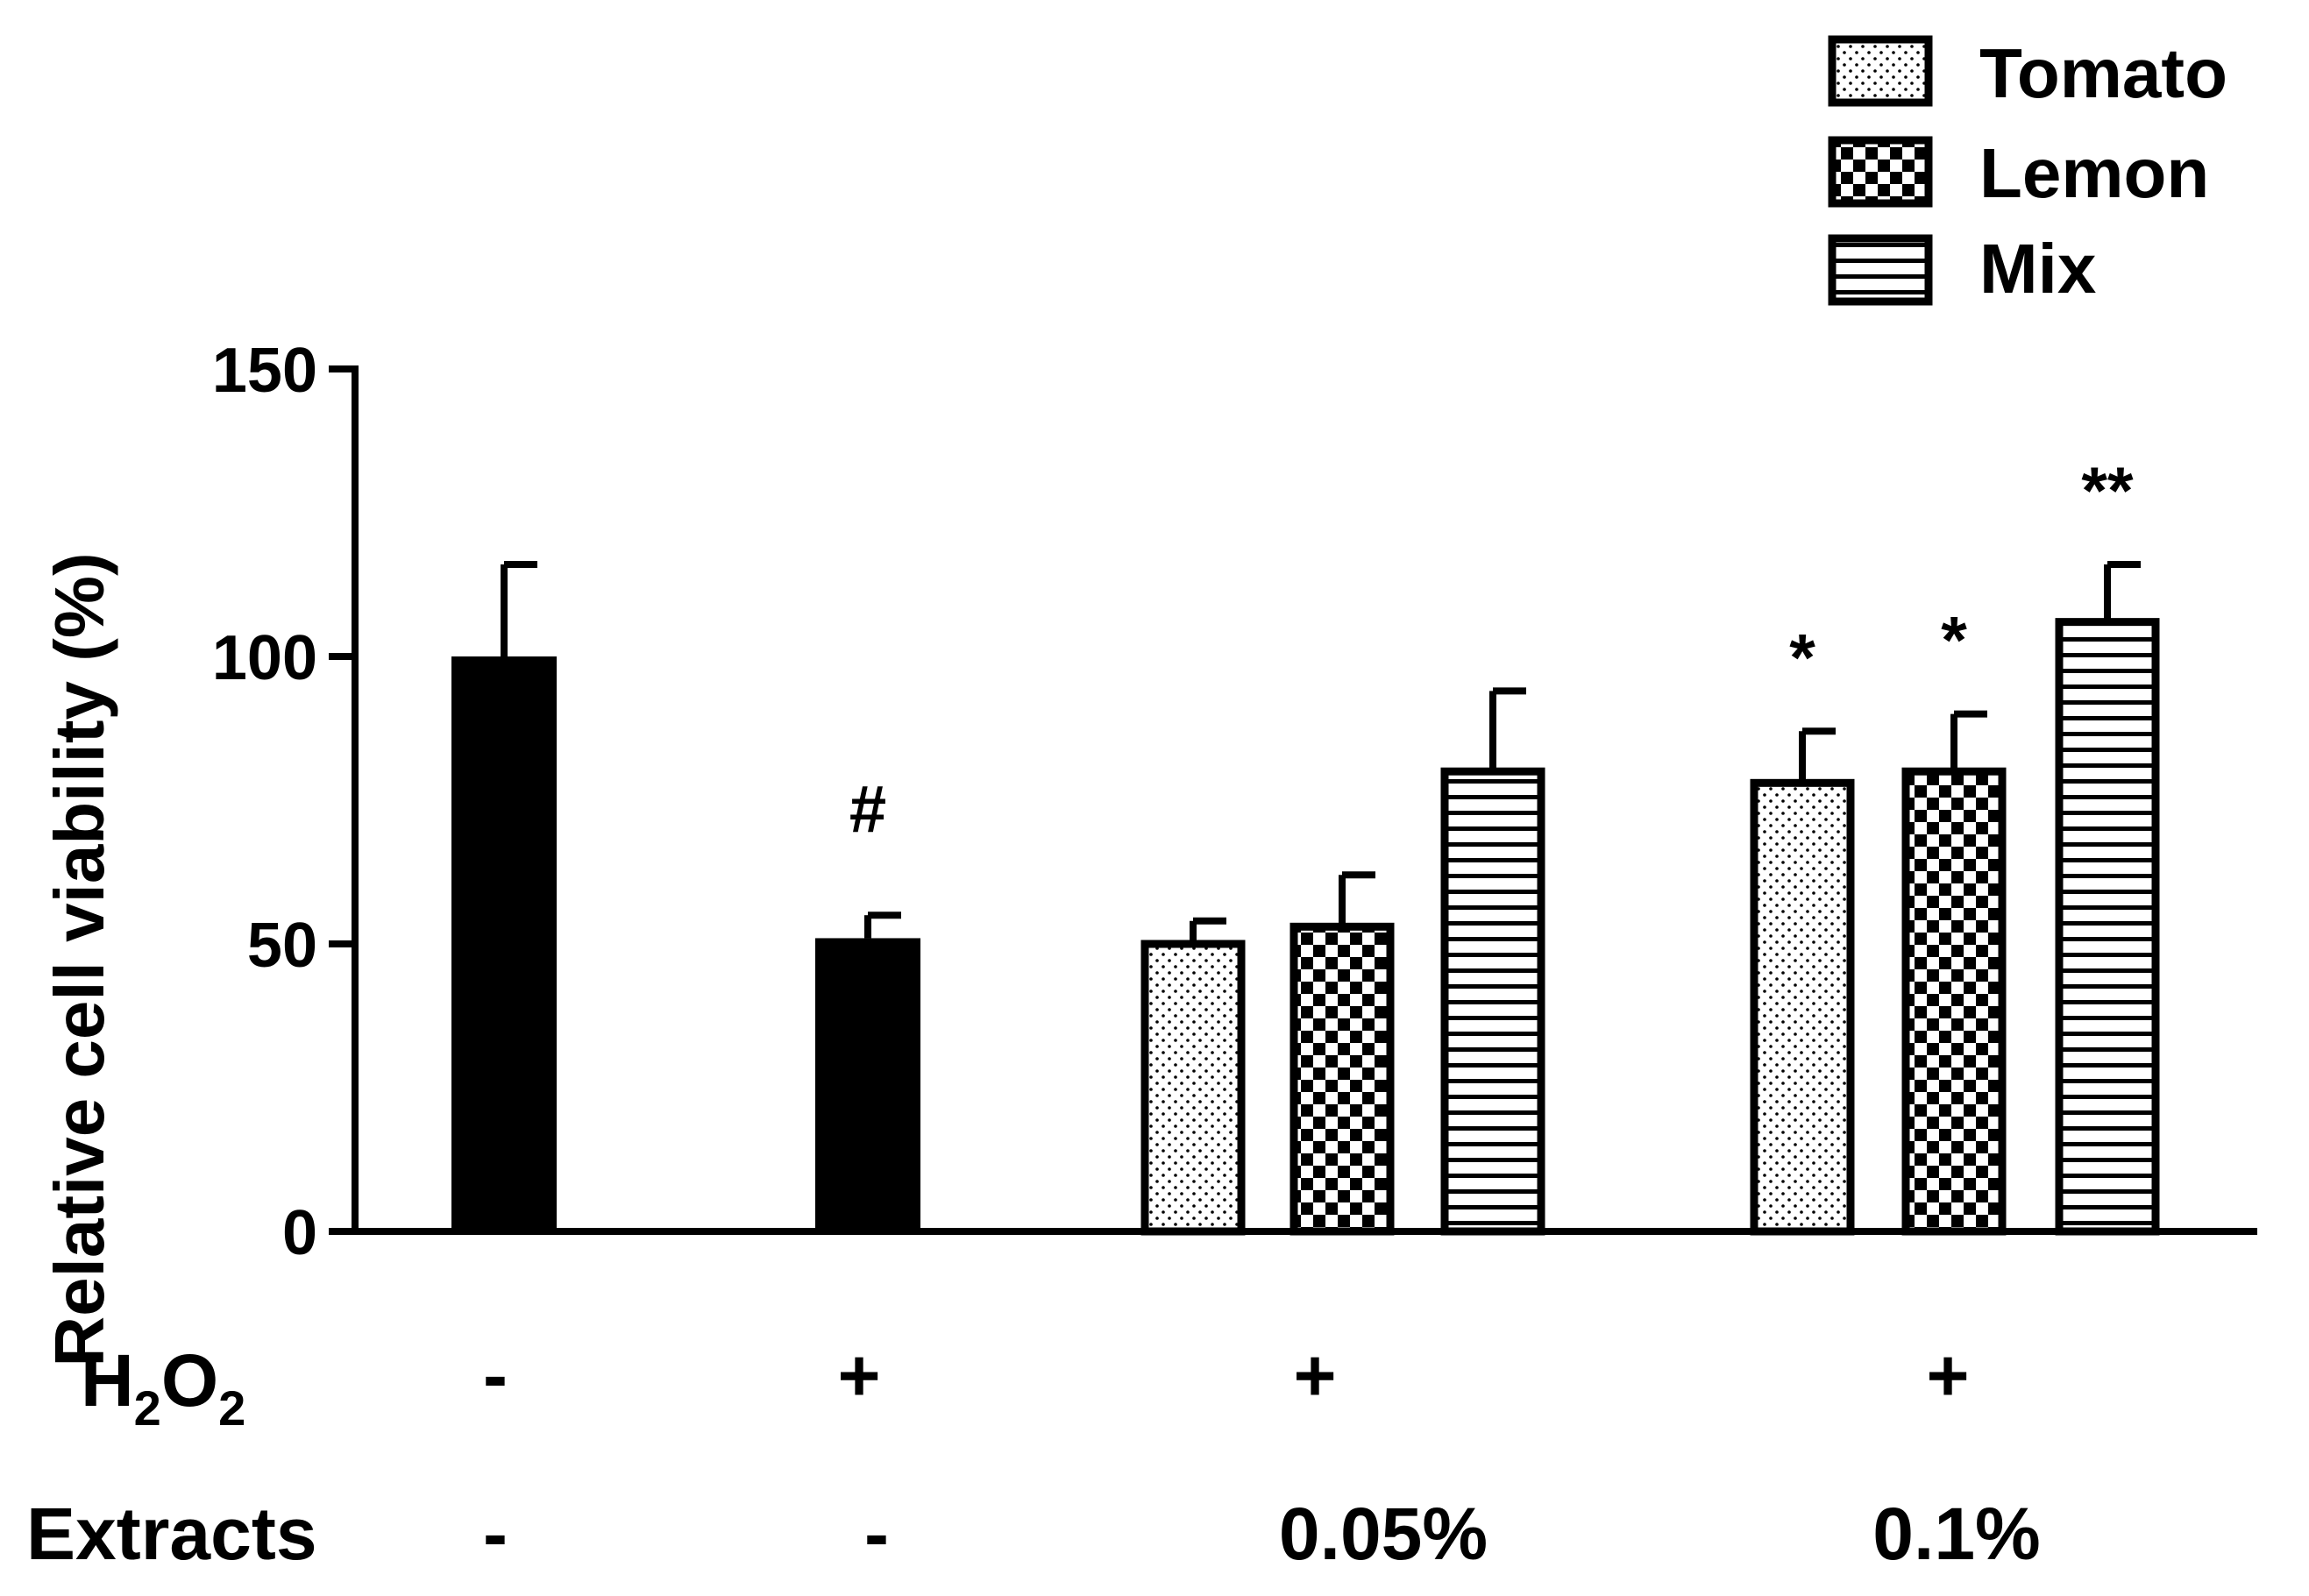  Describe the element at coordinates (495, 1375) in the screenshot. I see `h2o2-value: -` at that location.